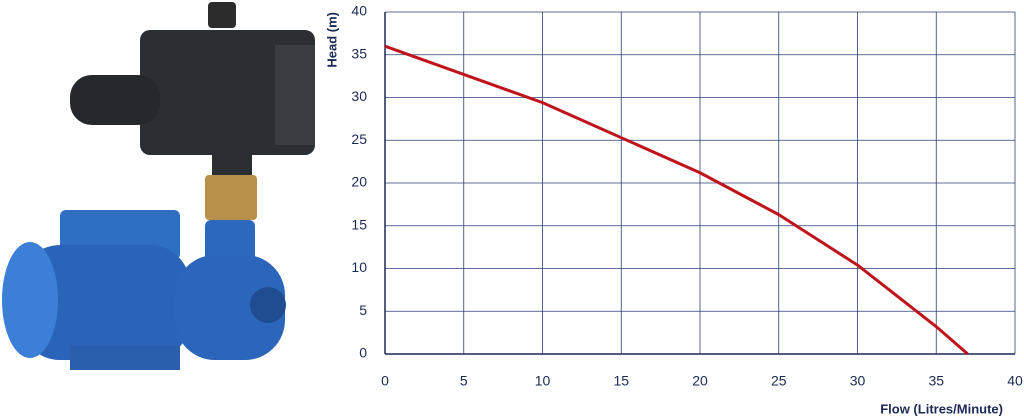 The width and height of the screenshot is (1024, 420). Describe the element at coordinates (700, 381) in the screenshot. I see `x-tick-label: 20` at that location.